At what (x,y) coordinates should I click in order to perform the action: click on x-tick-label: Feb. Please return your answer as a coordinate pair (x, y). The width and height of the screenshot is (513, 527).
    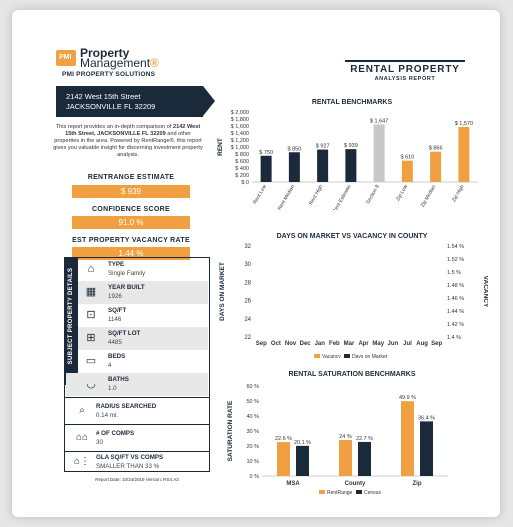
    Looking at the image, I should click on (334, 344).